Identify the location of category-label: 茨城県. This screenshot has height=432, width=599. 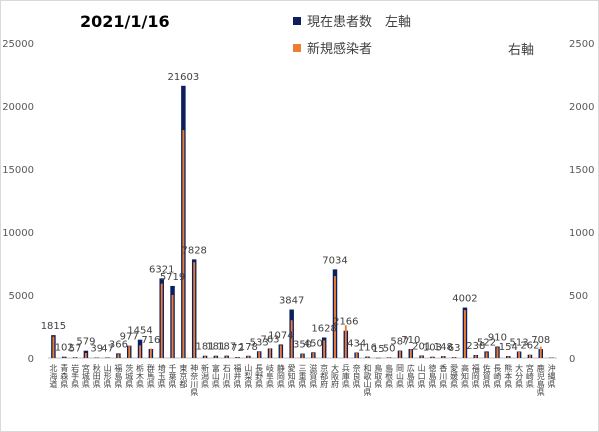
(129, 376).